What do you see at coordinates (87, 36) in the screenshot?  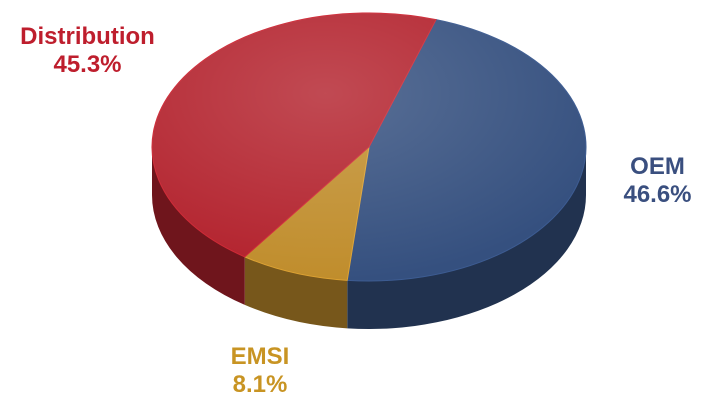 I see `distribution-name: Distribution` at bounding box center [87, 36].